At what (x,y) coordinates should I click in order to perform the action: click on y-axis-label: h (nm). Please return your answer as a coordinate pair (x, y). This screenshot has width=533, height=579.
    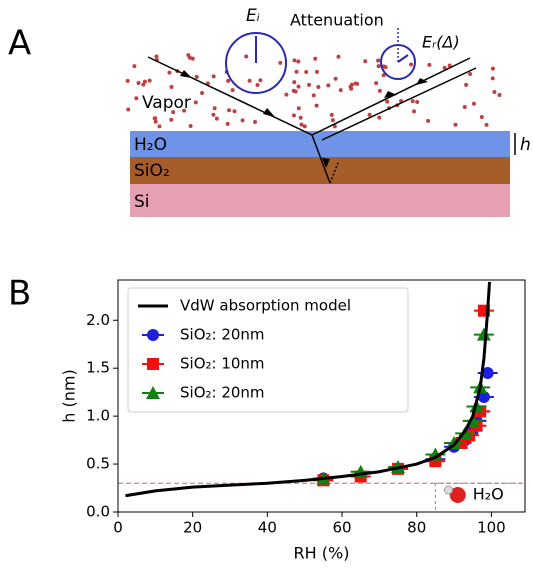
    Looking at the image, I should click on (69, 395).